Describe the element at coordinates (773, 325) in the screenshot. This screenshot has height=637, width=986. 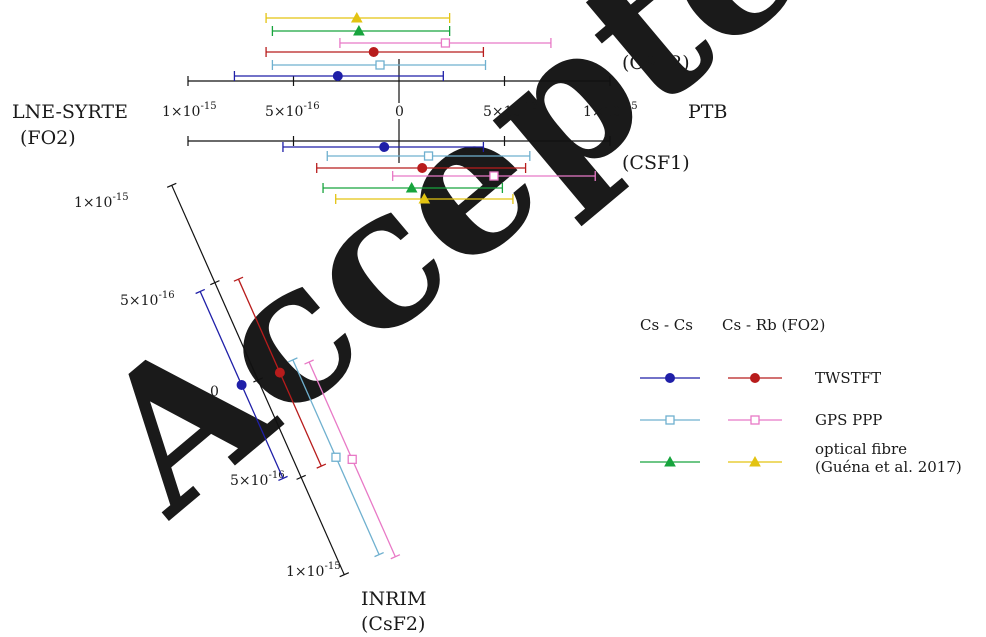
I see `legend-header: Cs - Rb (FO2)` at that location.